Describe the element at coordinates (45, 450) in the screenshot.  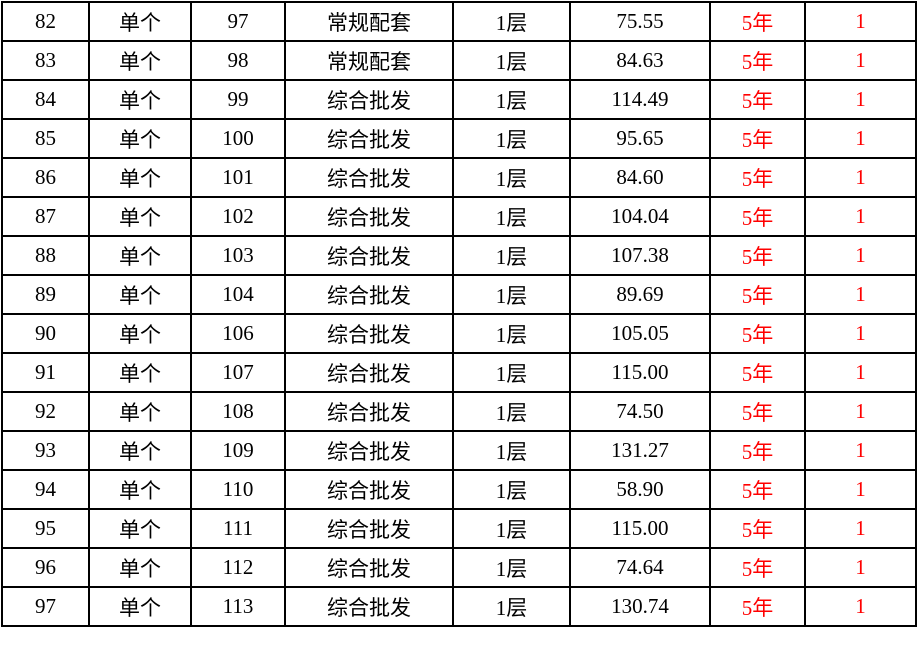
I see `cell-no: 93` at that location.